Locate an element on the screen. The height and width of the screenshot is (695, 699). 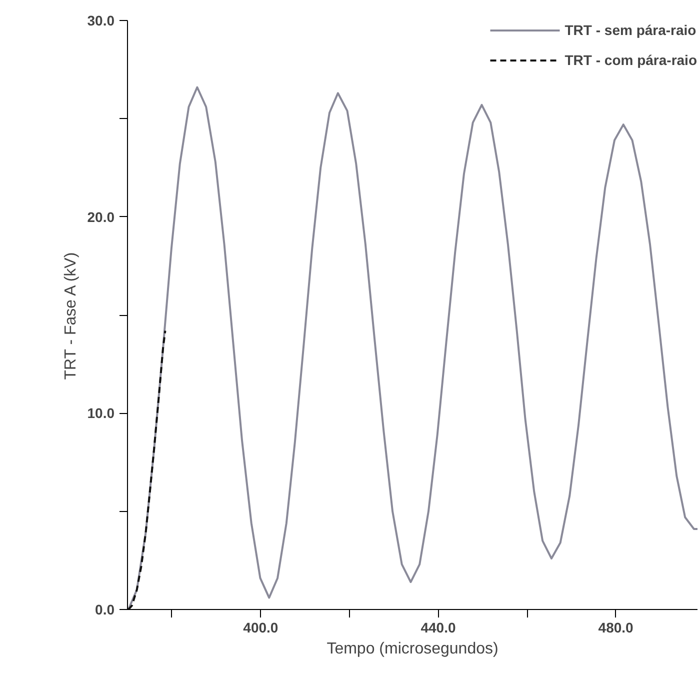
y-tick-label: 30.0 is located at coordinates (101, 20).